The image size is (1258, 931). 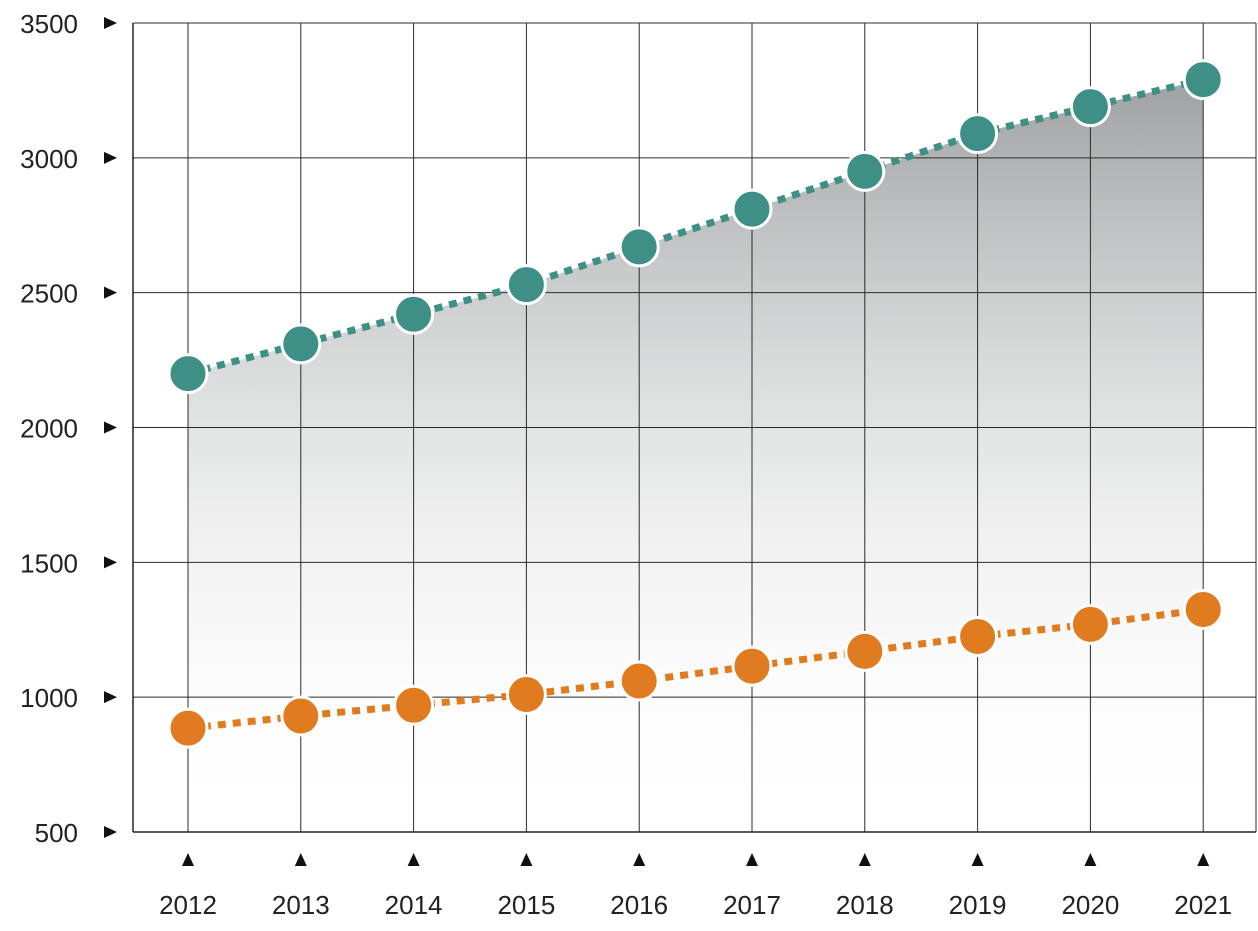 I want to click on x-tick-label-2015: 2015, so click(x=526, y=905).